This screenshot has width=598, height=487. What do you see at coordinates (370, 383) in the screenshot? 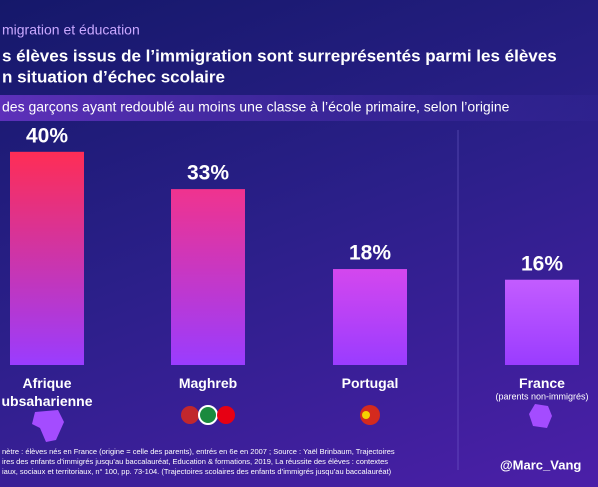
I see `x-tick-label: Portugal` at bounding box center [370, 383].